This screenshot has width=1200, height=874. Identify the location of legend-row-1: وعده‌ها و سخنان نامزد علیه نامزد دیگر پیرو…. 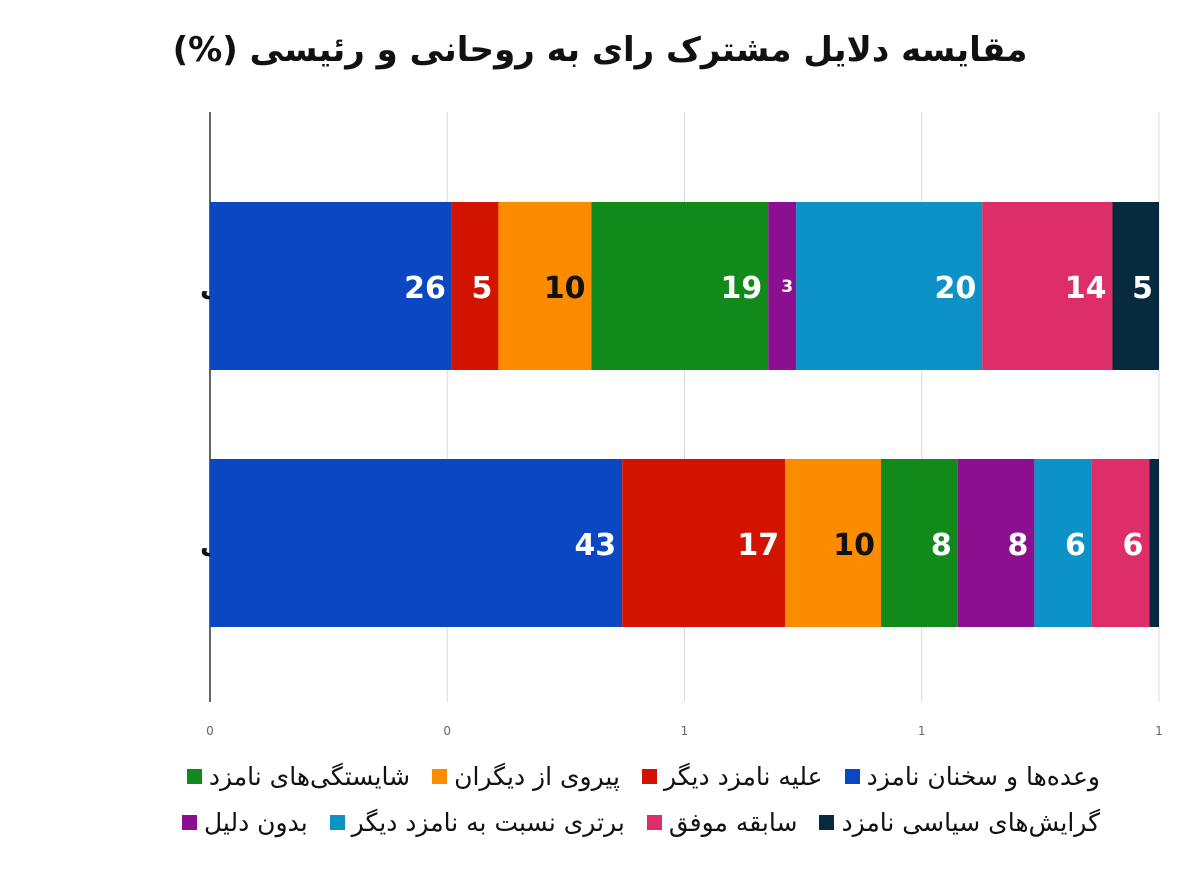
(570, 776).